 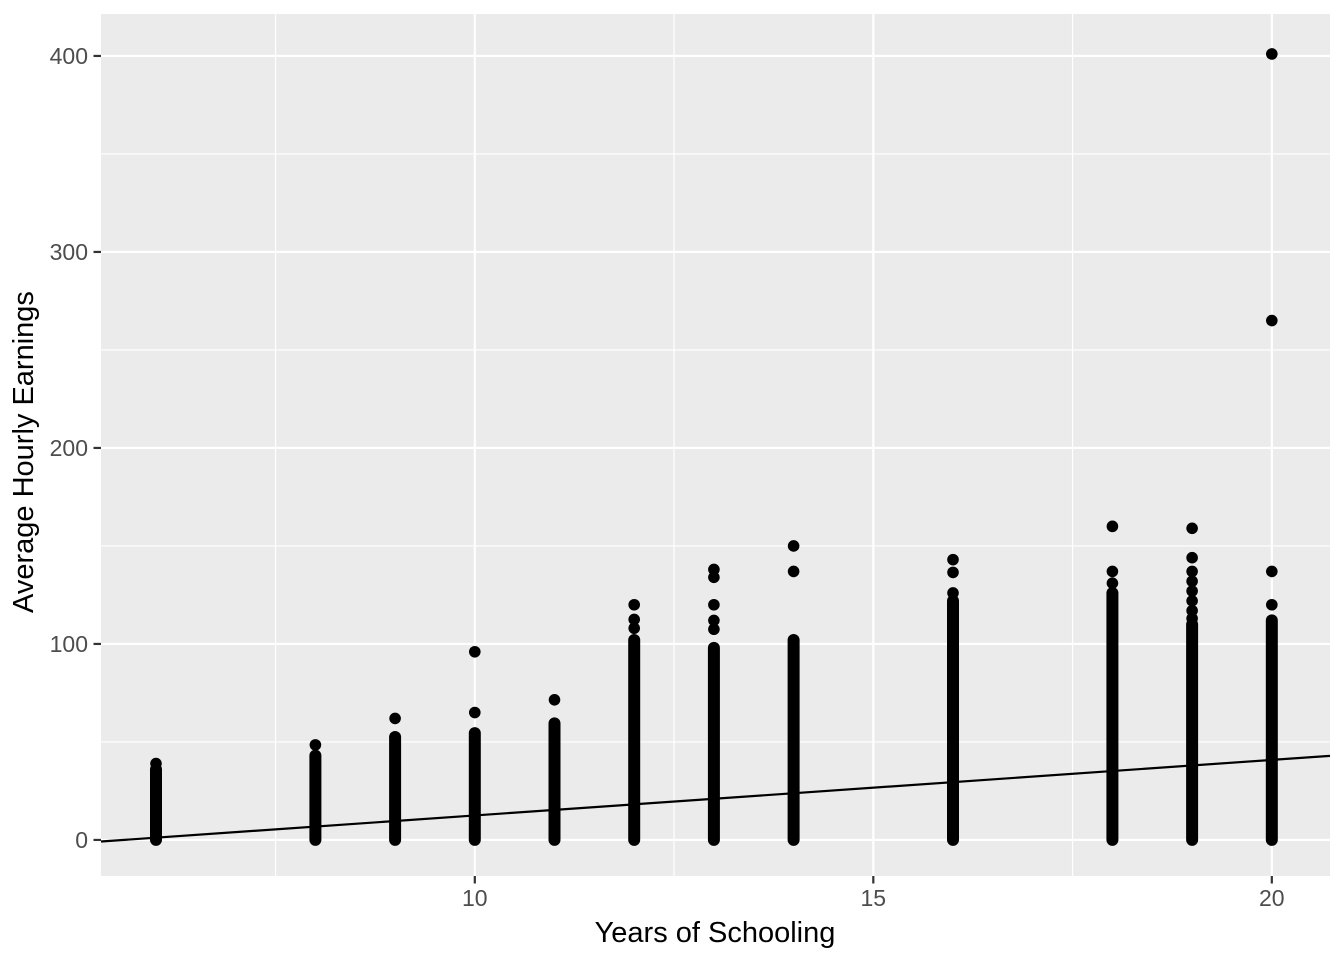 I want to click on y-tick-label: 100, so click(x=69, y=644).